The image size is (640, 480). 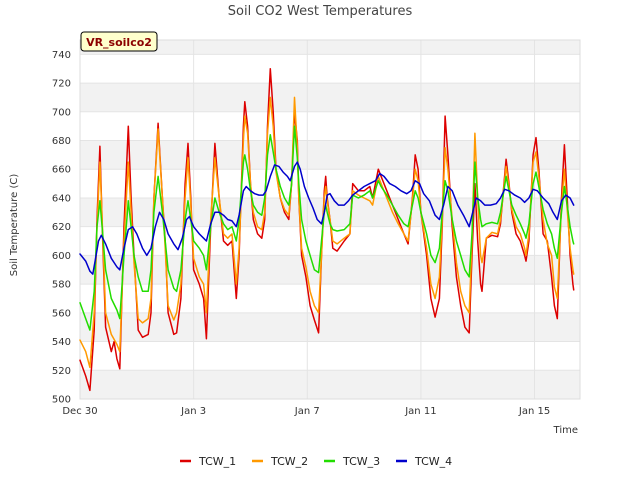 I want to click on station-badge-box, so click(x=119, y=41).